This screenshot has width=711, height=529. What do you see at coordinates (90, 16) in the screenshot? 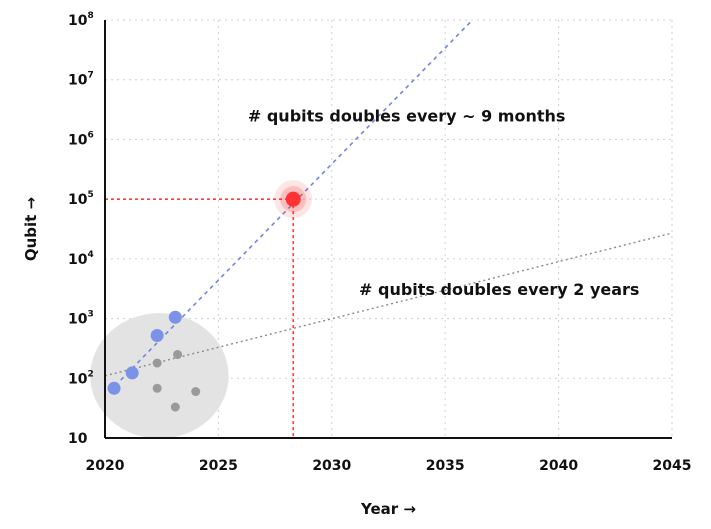
I see `y-tick-exponent: 8` at bounding box center [90, 16].